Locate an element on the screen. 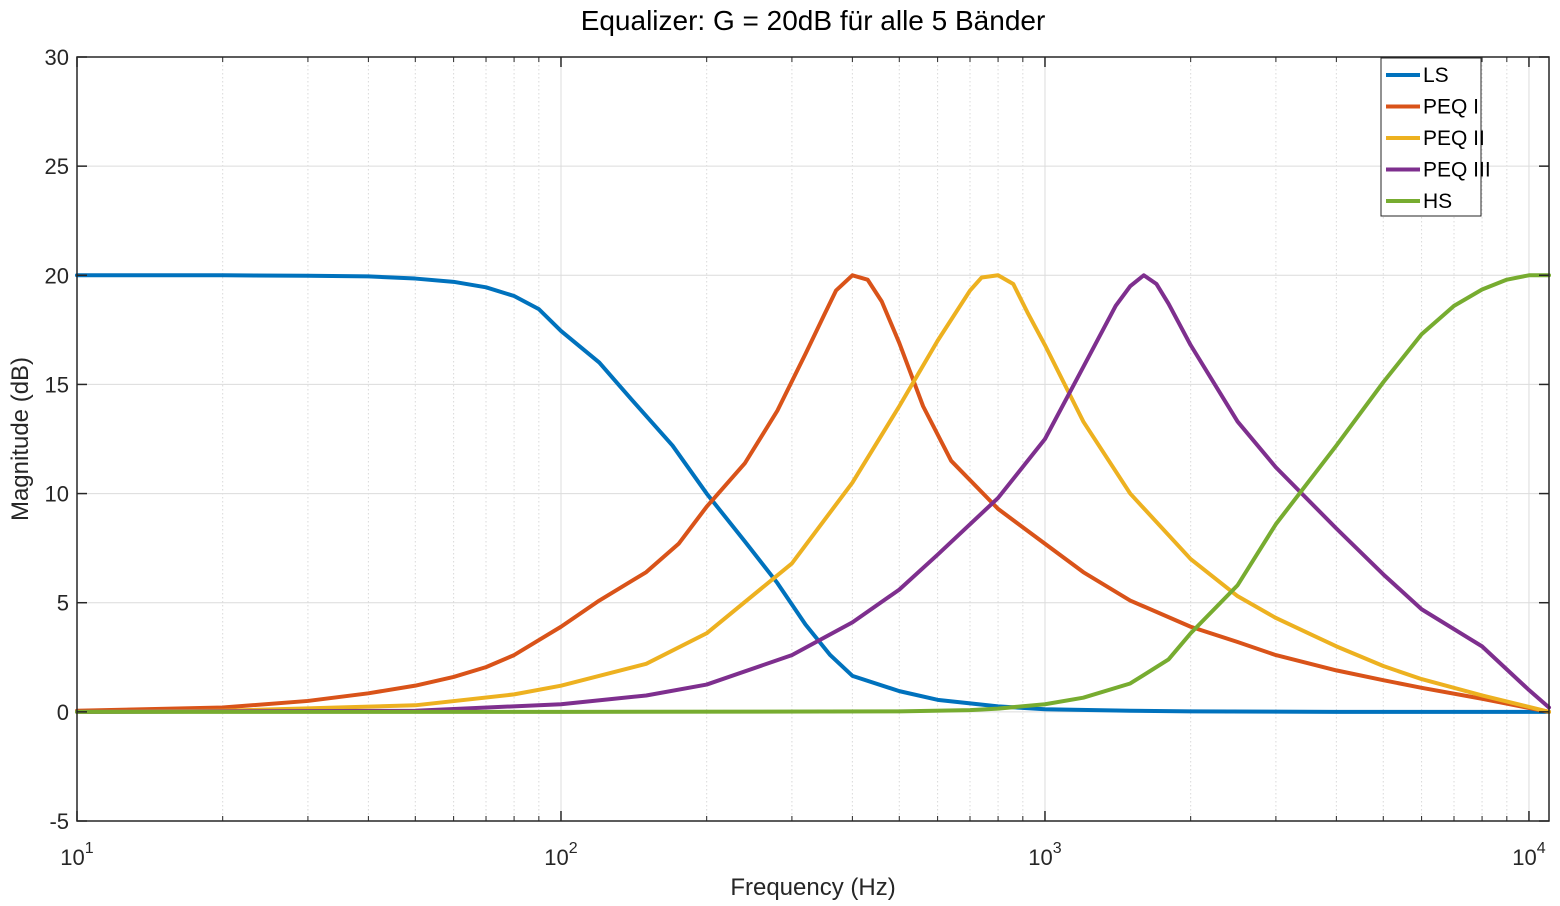 The height and width of the screenshot is (906, 1560). chart-title: Equalizer: G = 20dB für alle 5 Bänder is located at coordinates (813, 20).